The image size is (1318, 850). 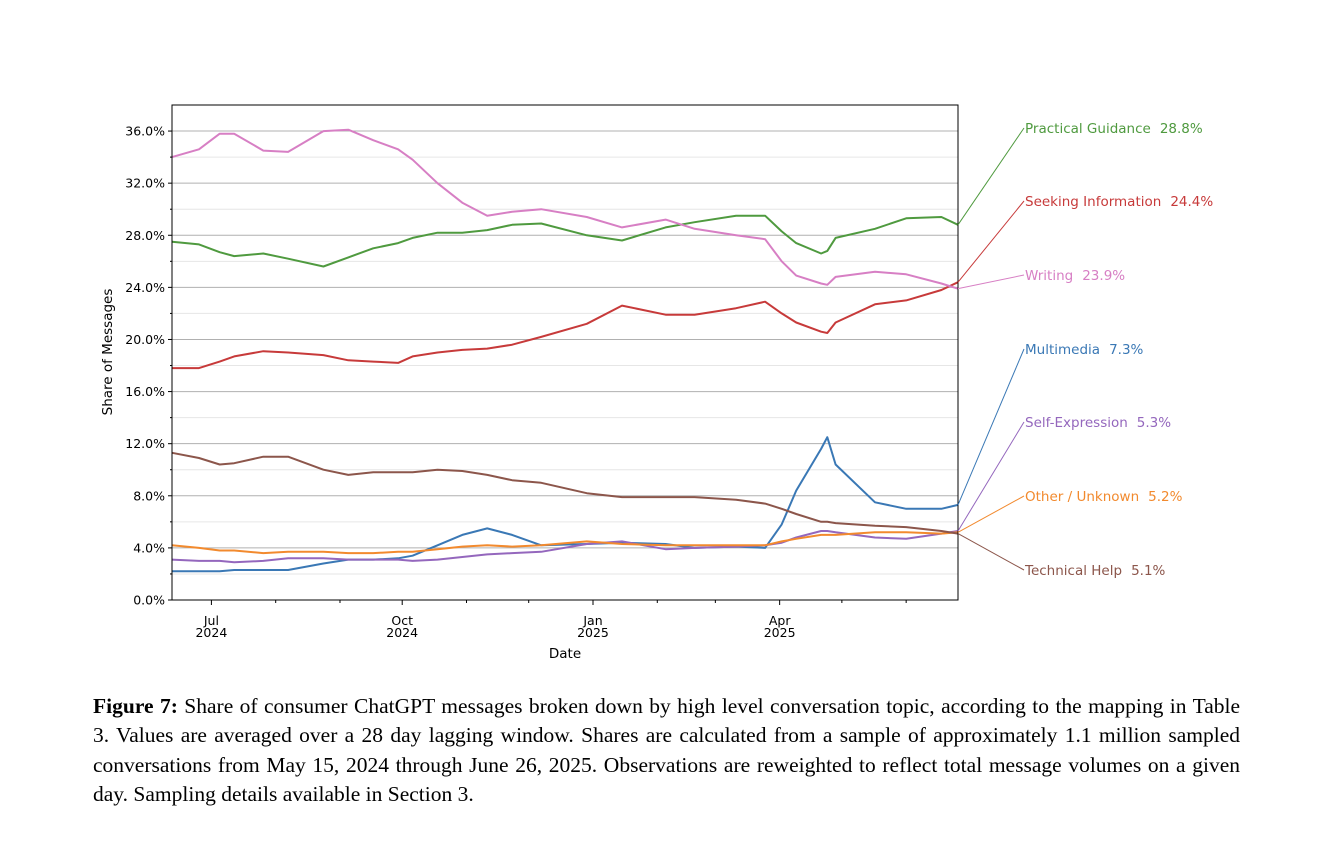 What do you see at coordinates (592, 620) in the screenshot?
I see `x-tick-month: Jan` at bounding box center [592, 620].